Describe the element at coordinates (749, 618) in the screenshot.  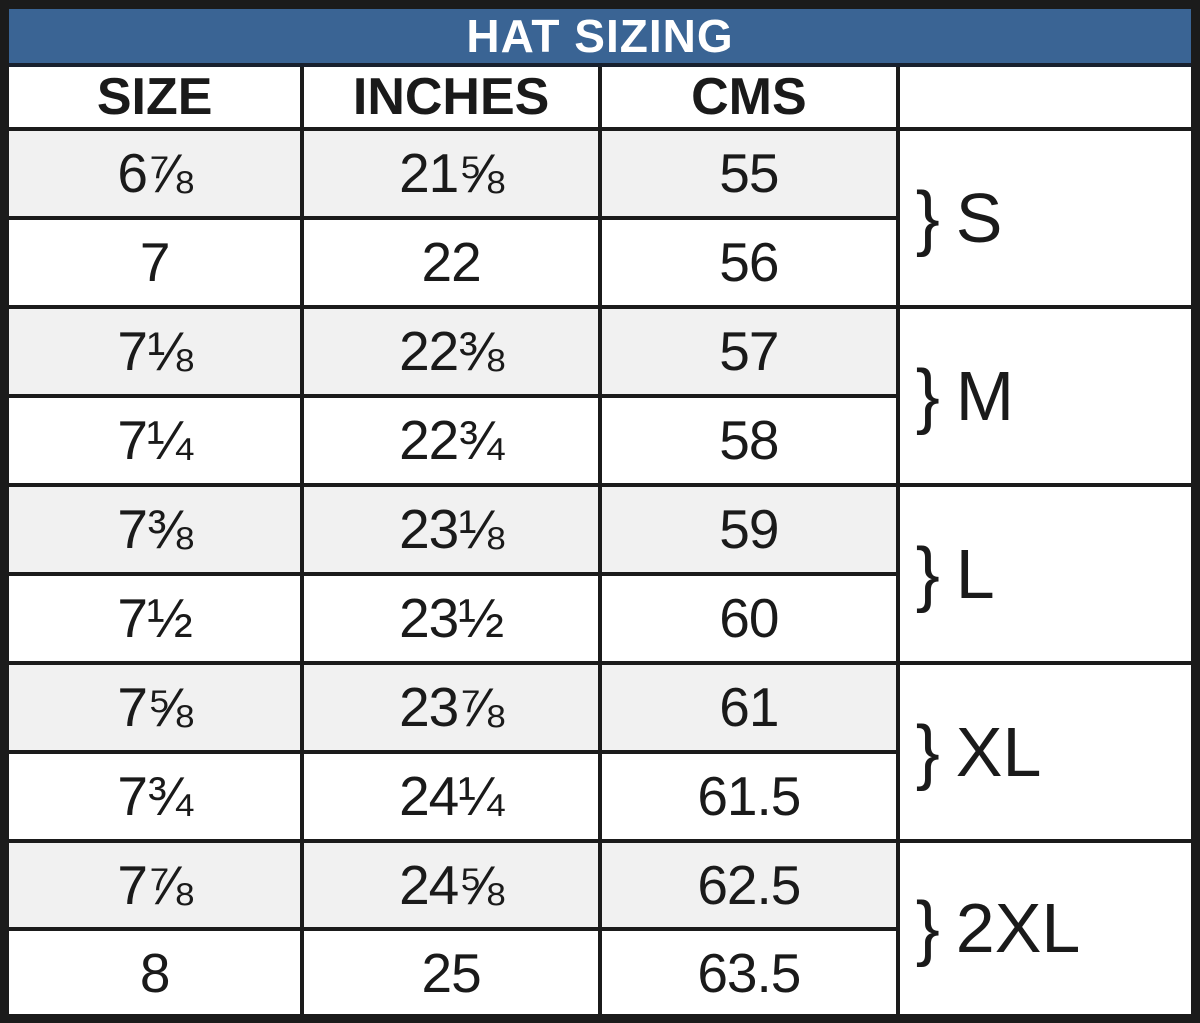
I see `cms-cell: 60` at that location.